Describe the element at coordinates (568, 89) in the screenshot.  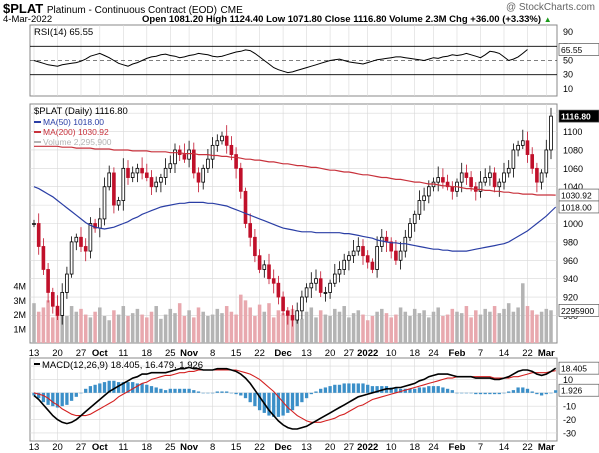
I see `rsi-y-tick-label: 10` at that location.